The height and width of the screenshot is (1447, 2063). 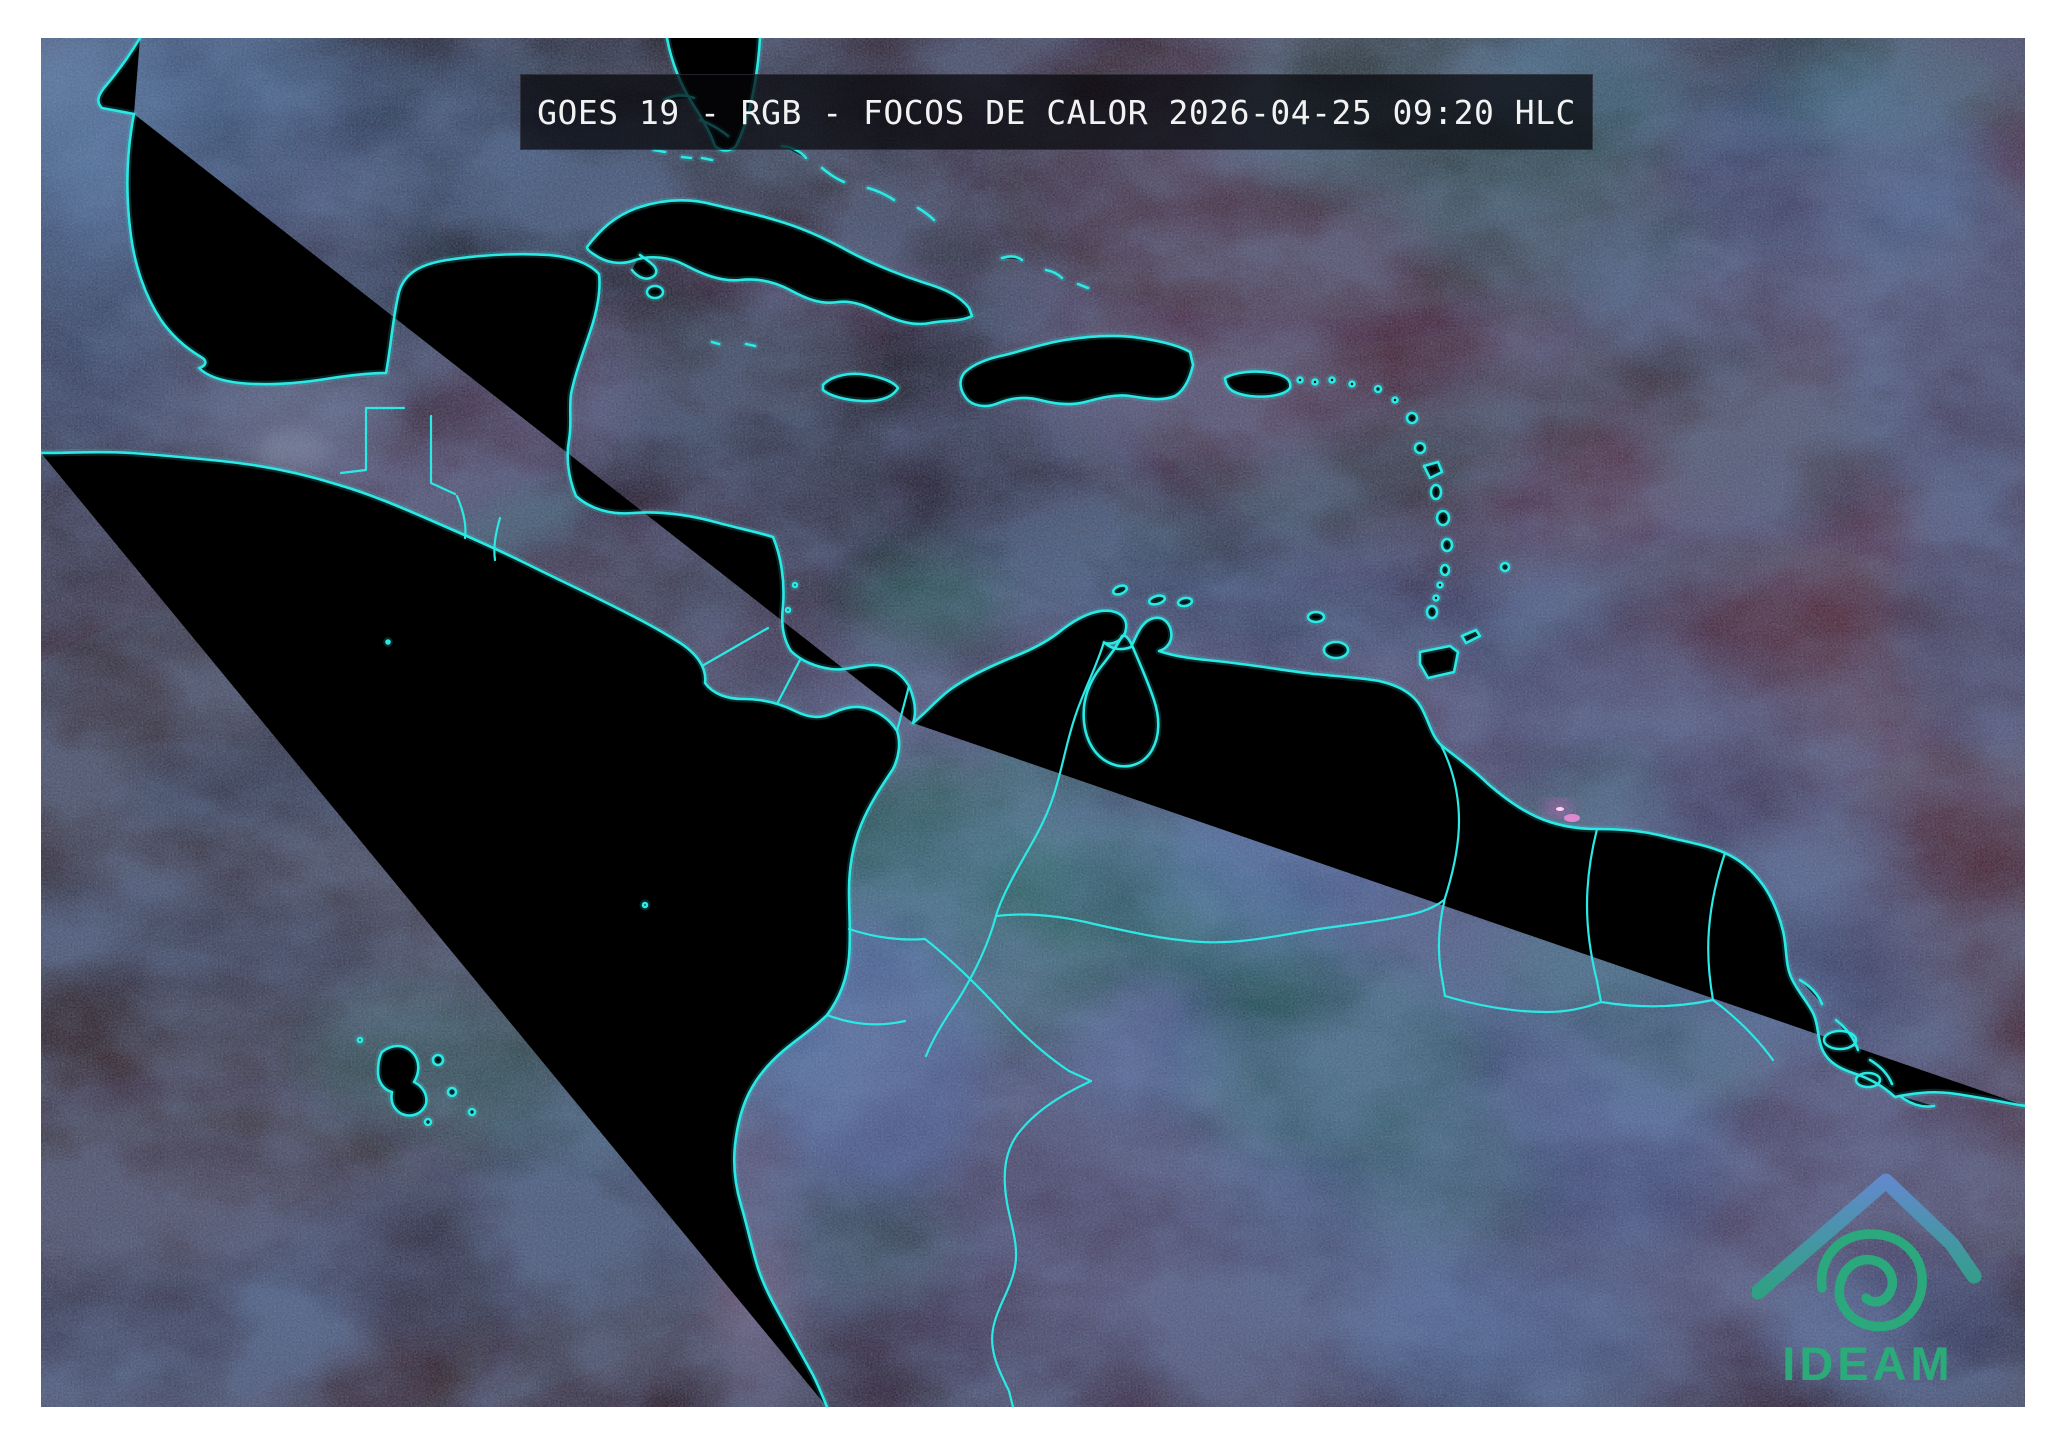 I want to click on ideam-roof-icon, so click(x=1867, y=1236).